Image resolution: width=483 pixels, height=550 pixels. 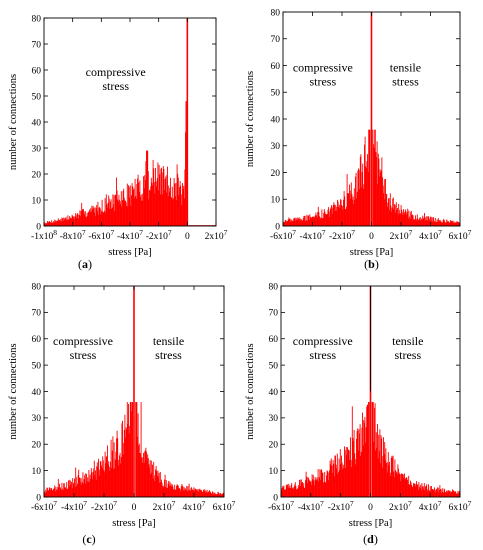 What do you see at coordinates (85, 264) in the screenshot?
I see `panel-label: (a)` at bounding box center [85, 264].